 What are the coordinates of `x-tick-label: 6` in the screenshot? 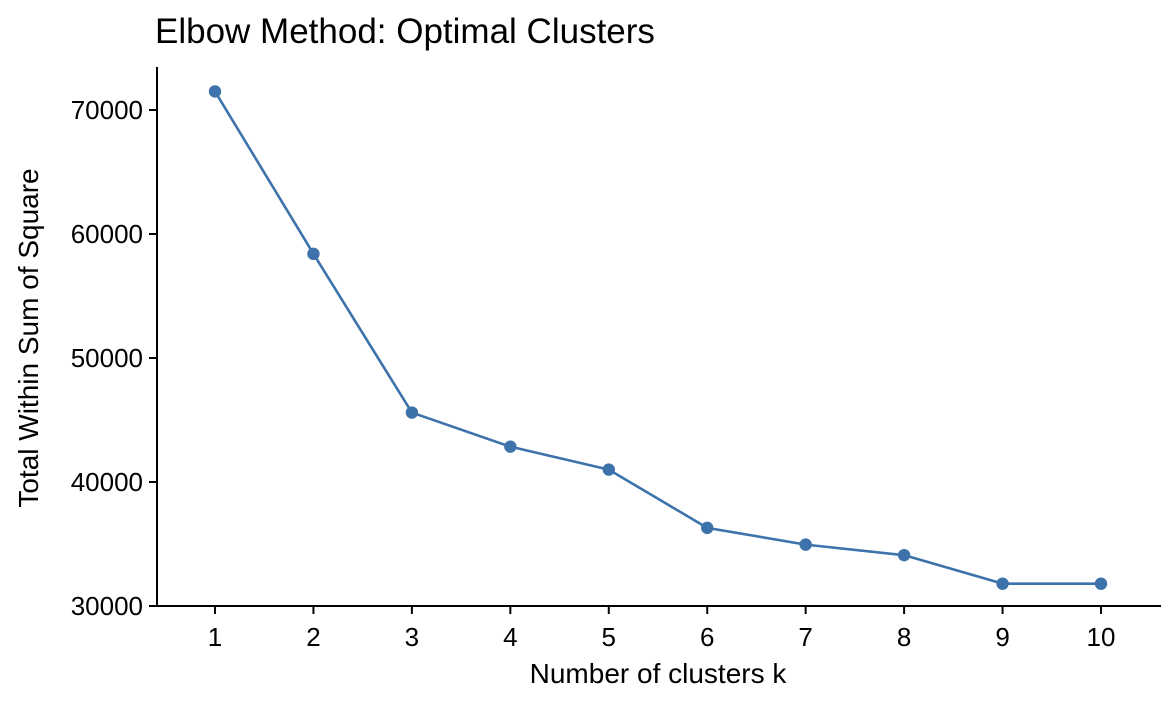 It's located at (707, 637).